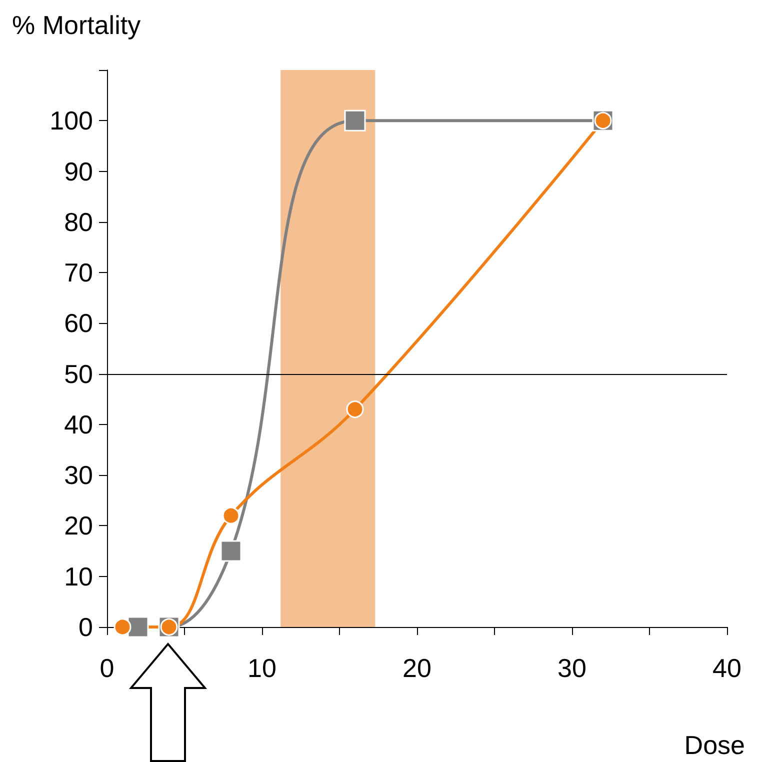 This screenshot has height=762, width=759. What do you see at coordinates (107, 668) in the screenshot?
I see `x-tick-label: 0` at bounding box center [107, 668].